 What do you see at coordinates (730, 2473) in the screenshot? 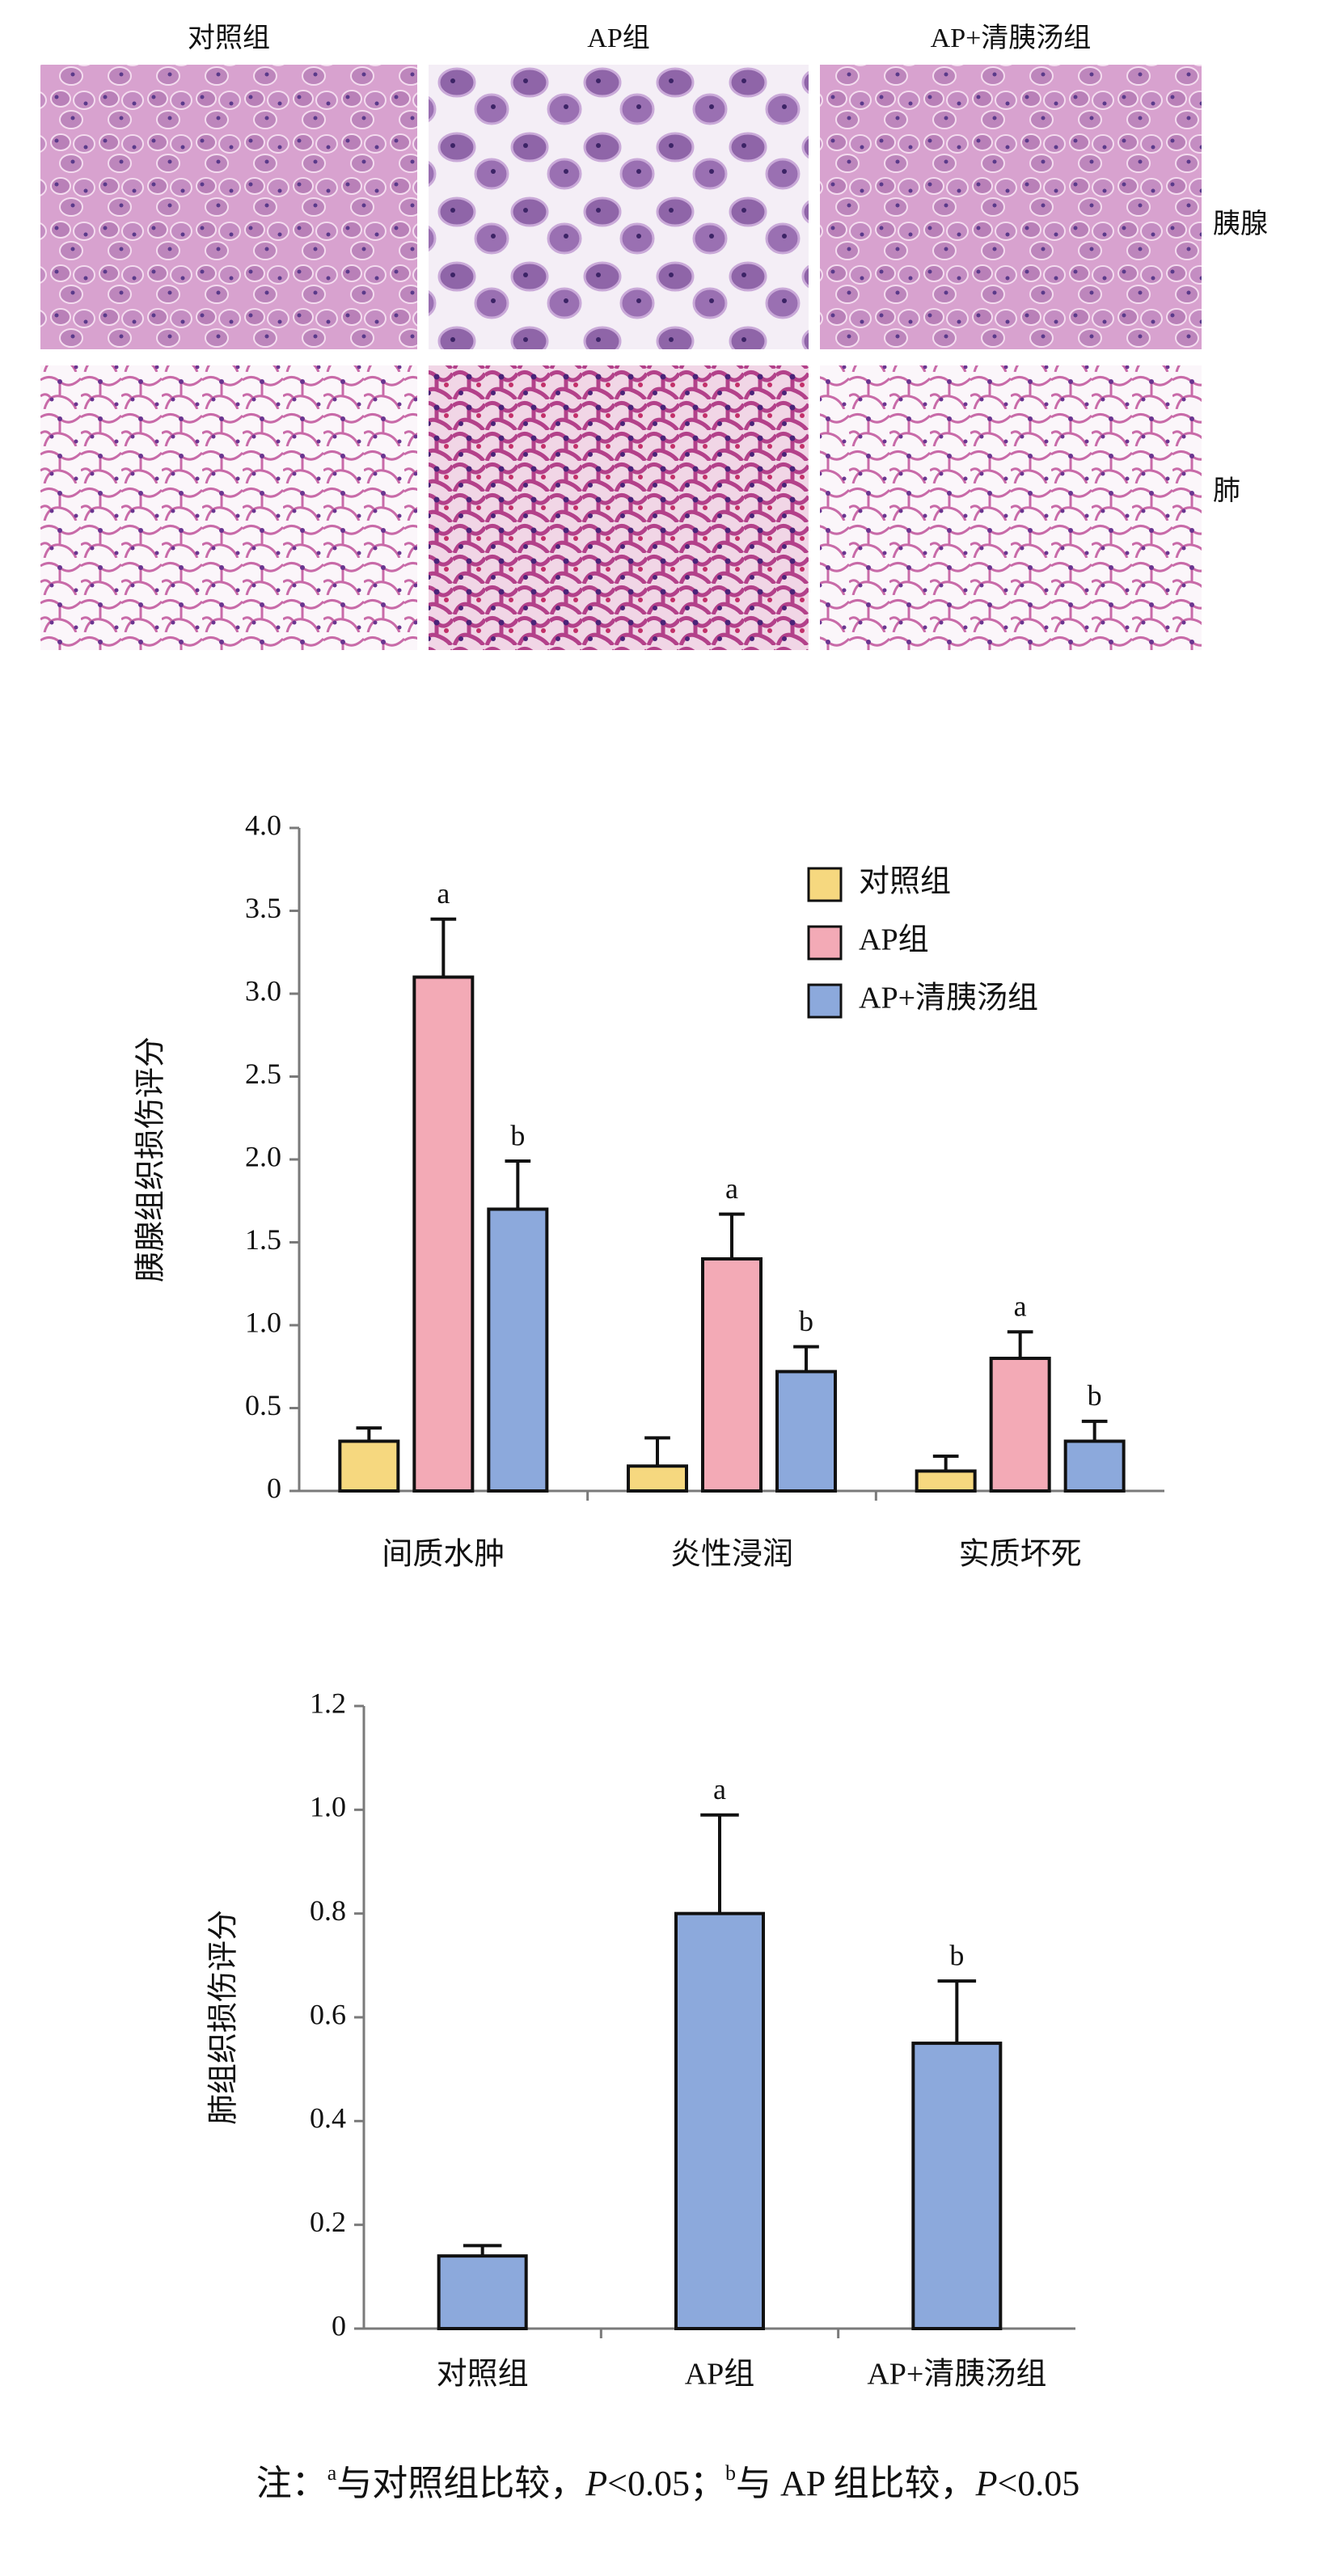
I see `footnote-part: b` at bounding box center [730, 2473].